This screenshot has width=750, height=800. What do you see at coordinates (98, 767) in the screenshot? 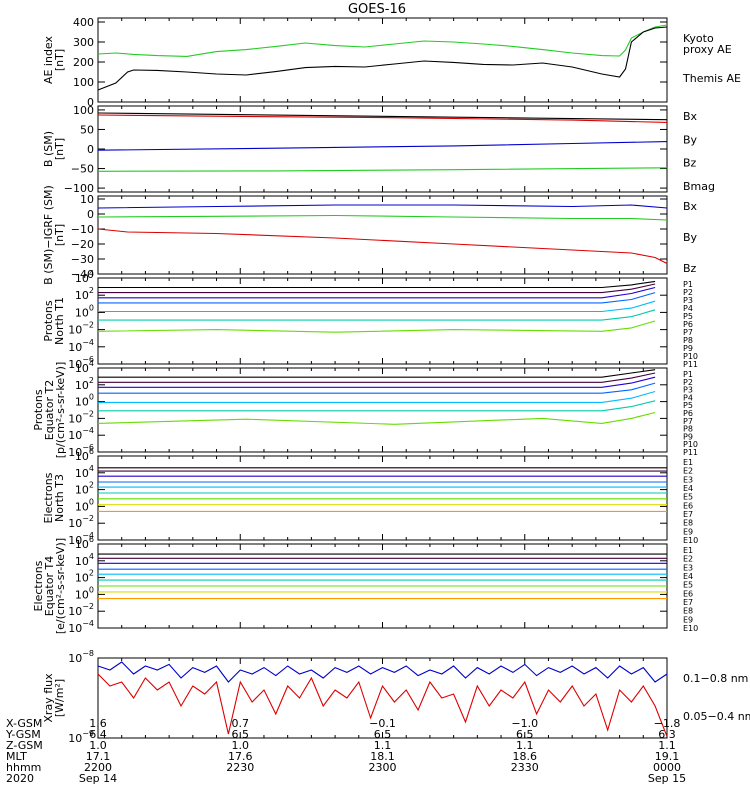
I see `x-tick-value: 2200` at bounding box center [98, 767].